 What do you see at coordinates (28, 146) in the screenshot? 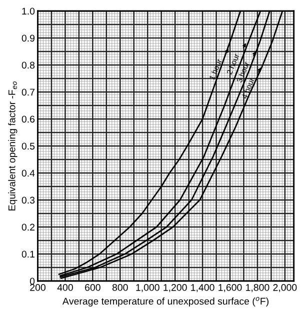
I see `y-tick-label: 0.5` at bounding box center [28, 146].